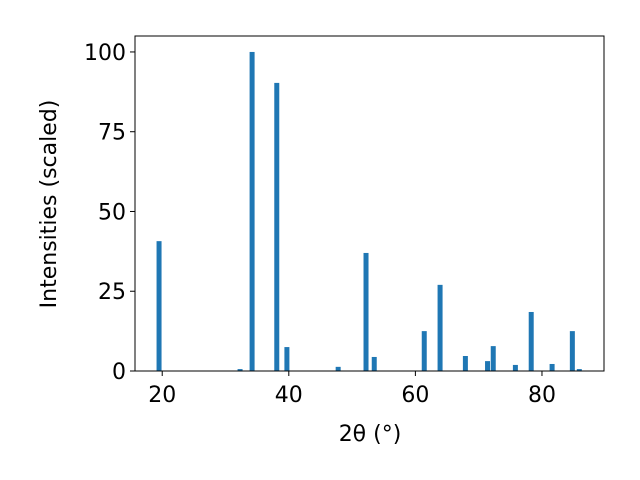 Image resolution: width=640 pixels, height=480 pixels. I want to click on x-tick-label: 20, so click(162, 395).